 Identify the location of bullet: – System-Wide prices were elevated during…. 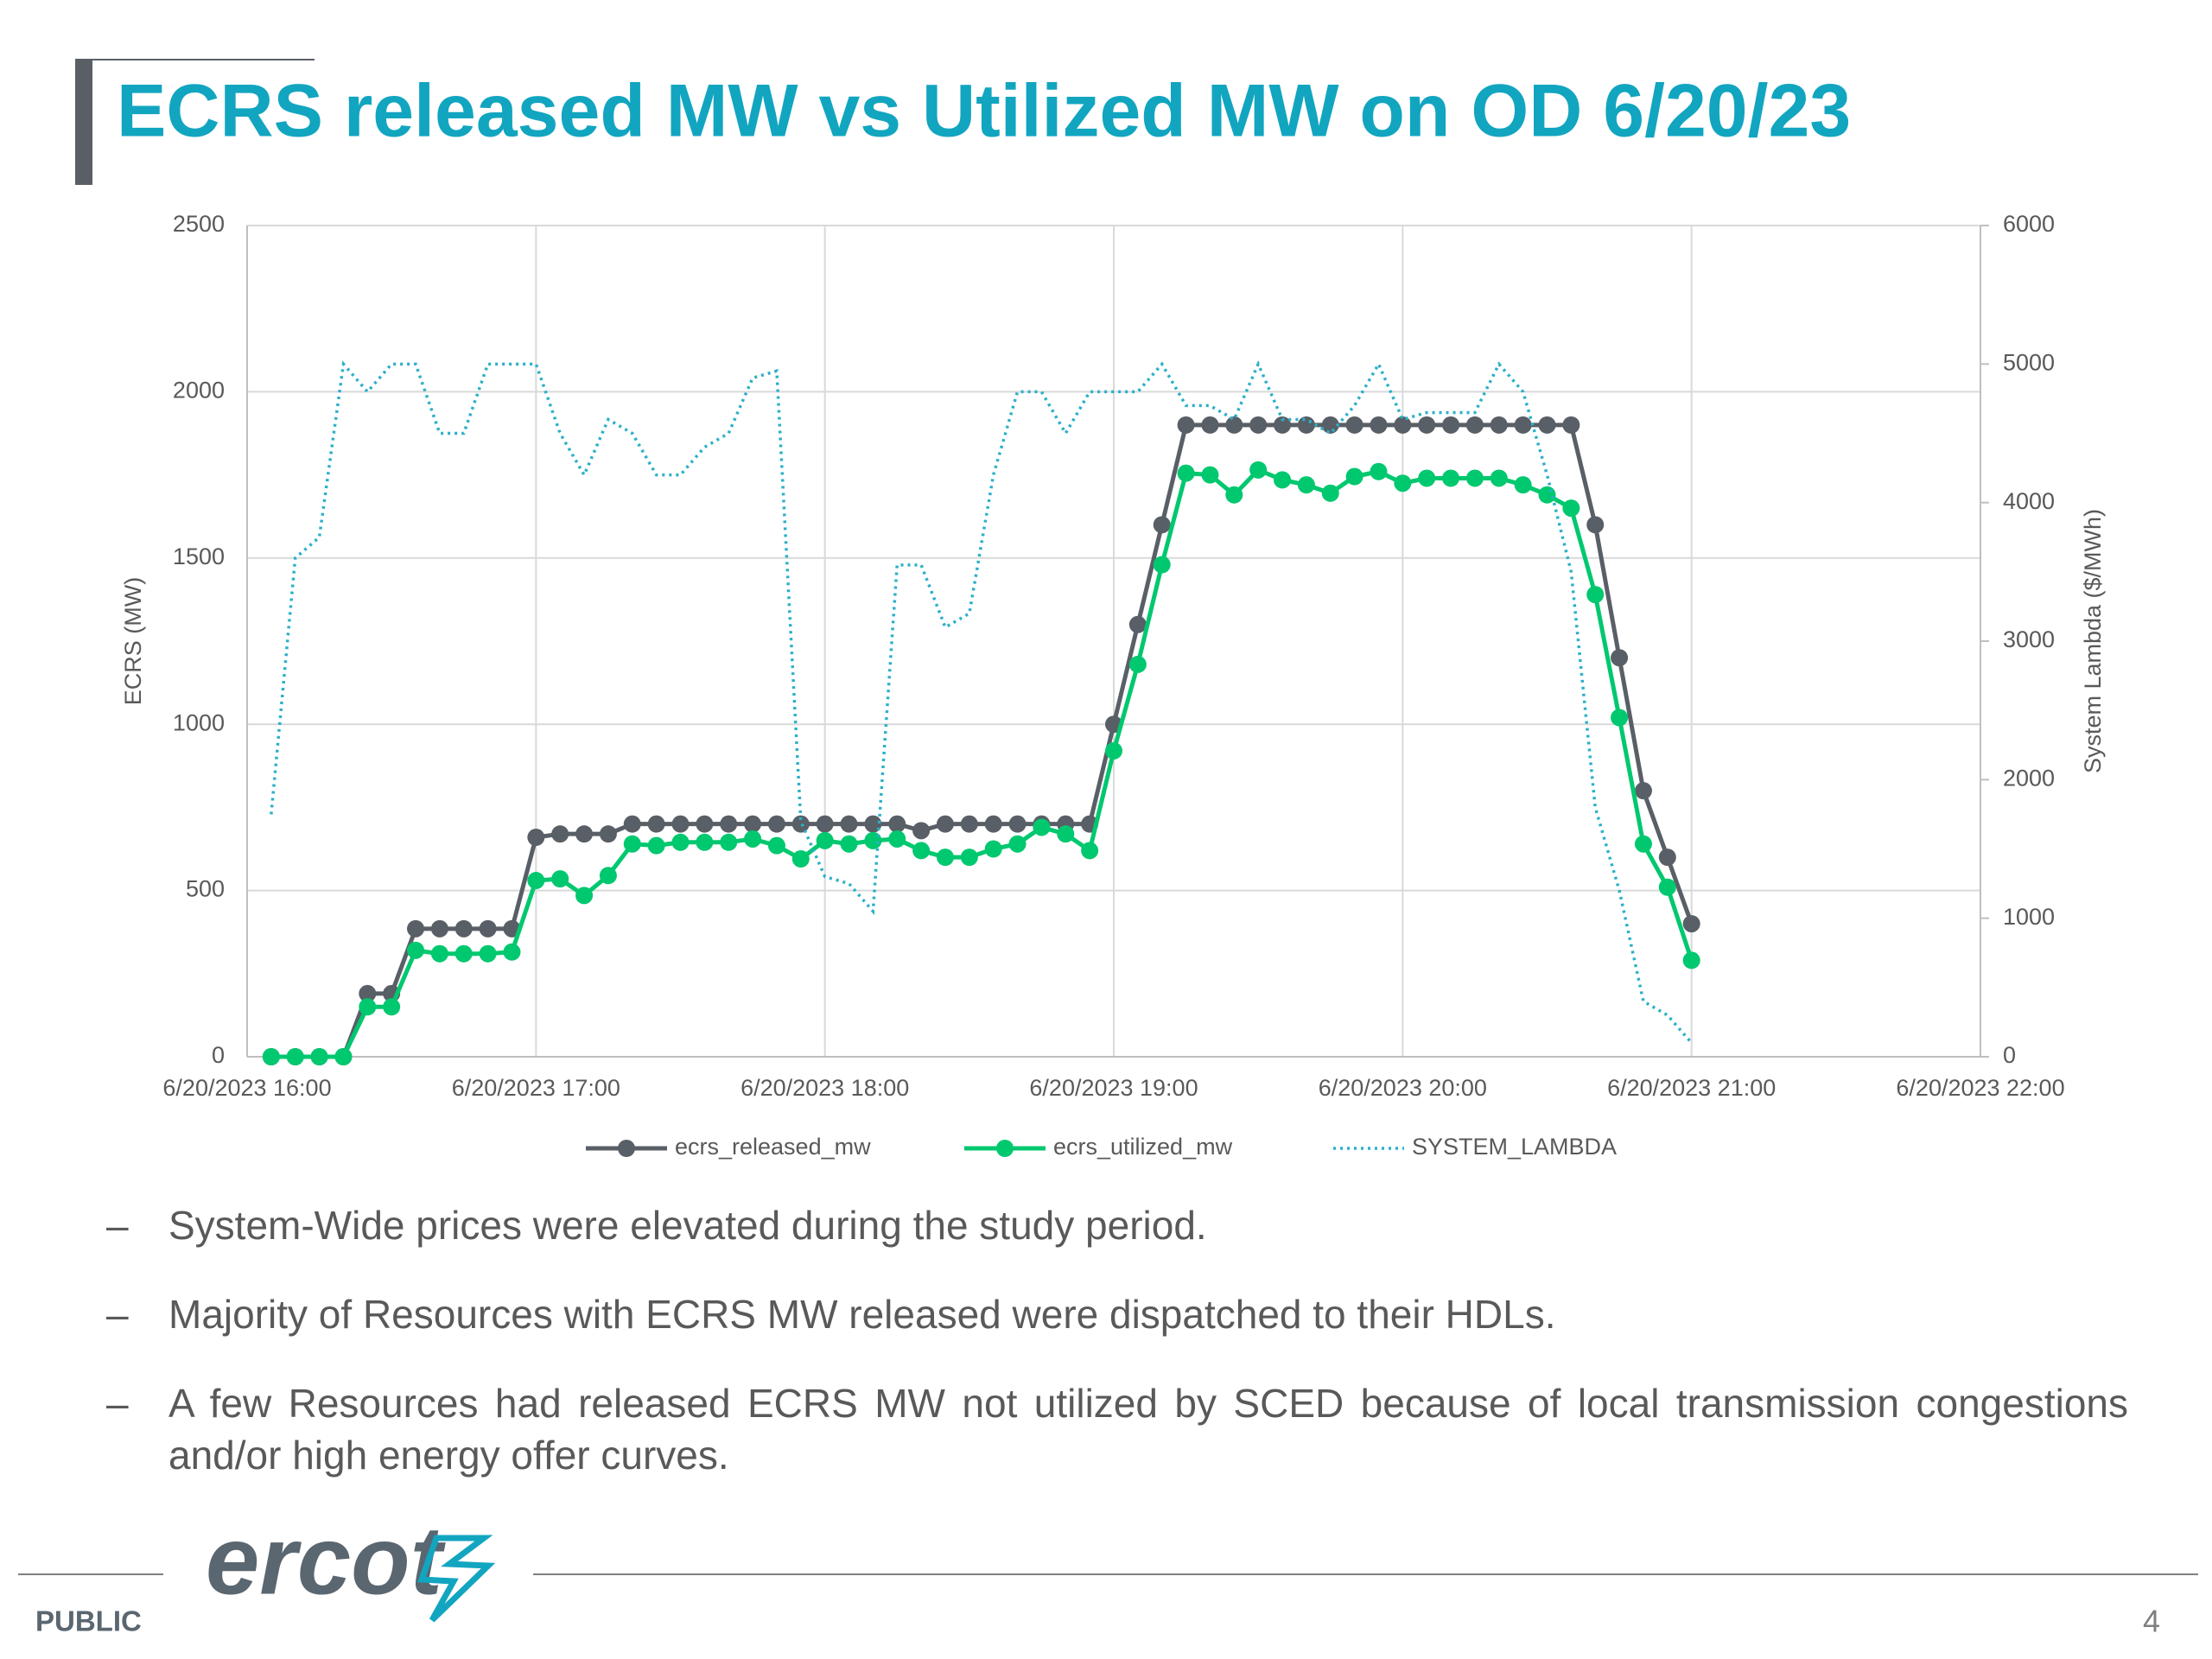
(1117, 1225).